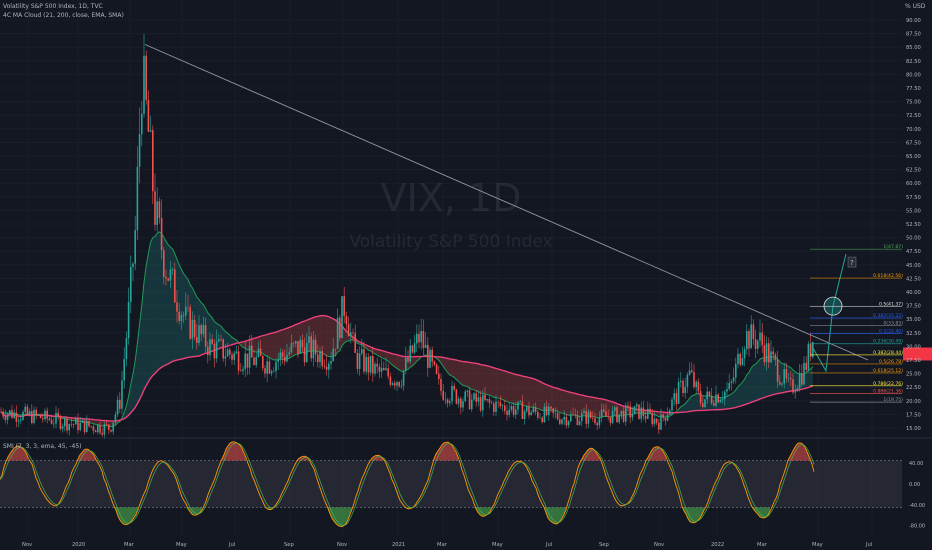  What do you see at coordinates (868, 545) in the screenshot?
I see `time-tick-label: Jul` at bounding box center [868, 545].